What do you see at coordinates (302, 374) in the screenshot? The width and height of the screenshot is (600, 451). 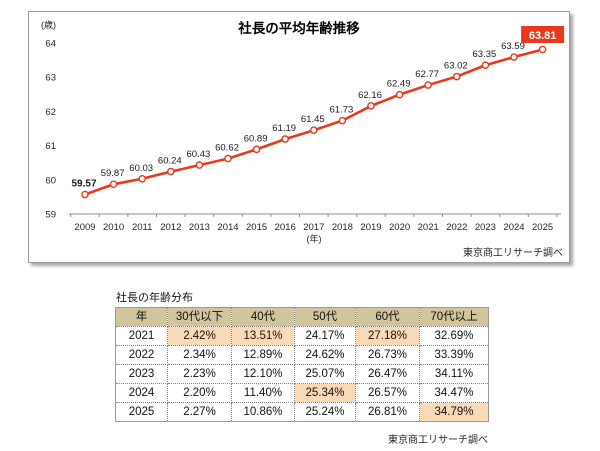 I see `table-row: 2023 2.23% 12.10% 25.07% 26.47% 34.11%` at bounding box center [302, 374].